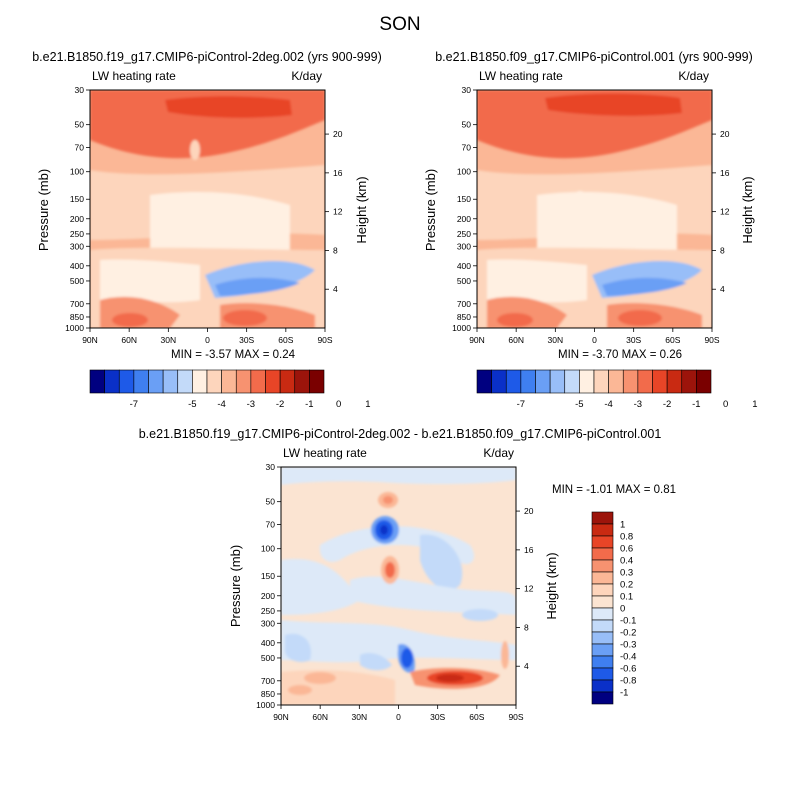 The height and width of the screenshot is (800, 800). Describe the element at coordinates (320, 717) in the screenshot. I see `diff-xtick-label-1: 60N` at that location.